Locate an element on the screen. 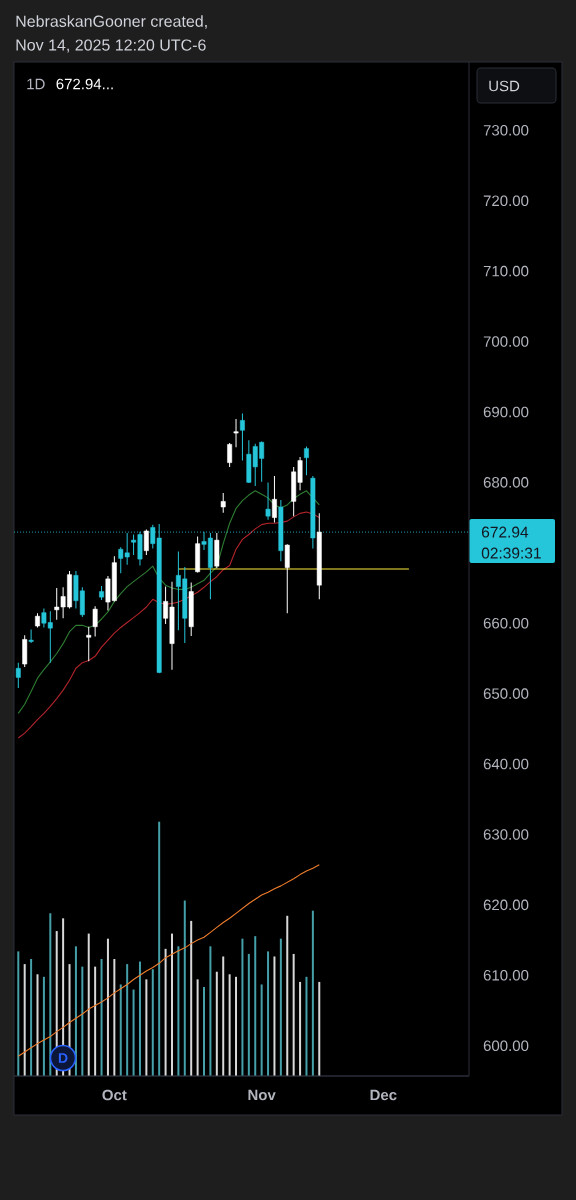  y-tick-label: 630.00 is located at coordinates (506, 834).